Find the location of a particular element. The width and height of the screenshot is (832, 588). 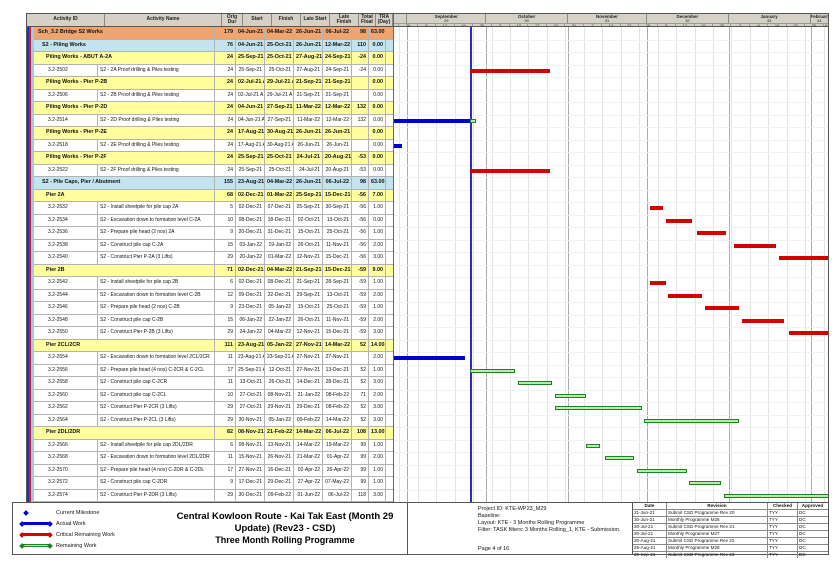

week-cell: 21 is located at coordinates (630, 24).